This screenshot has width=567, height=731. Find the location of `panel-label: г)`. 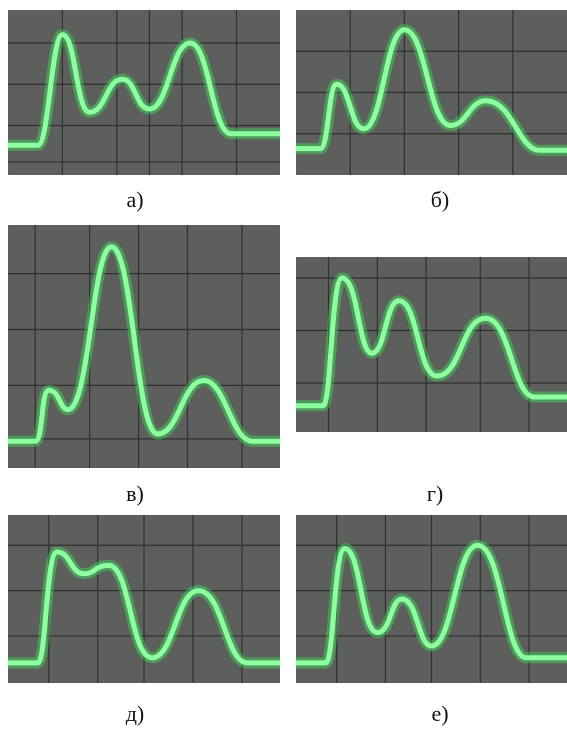

panel-label: г) is located at coordinates (435, 493).